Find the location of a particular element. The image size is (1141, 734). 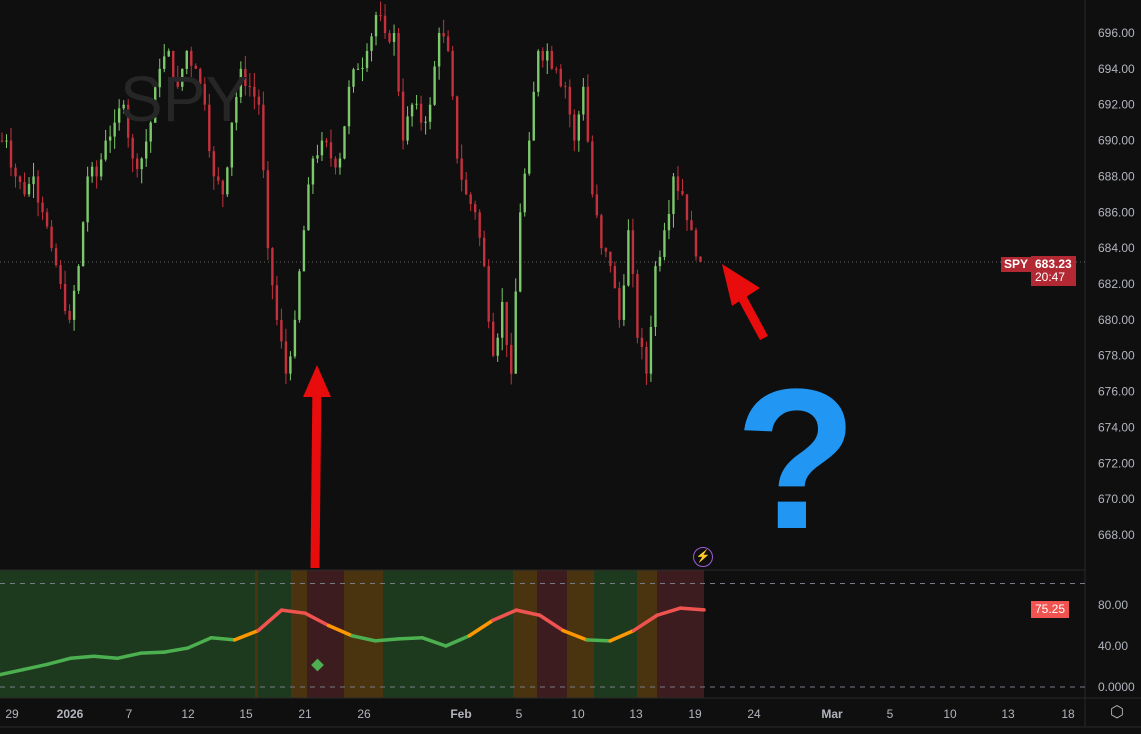

bar-countdown: 20:47 is located at coordinates (1050, 277).